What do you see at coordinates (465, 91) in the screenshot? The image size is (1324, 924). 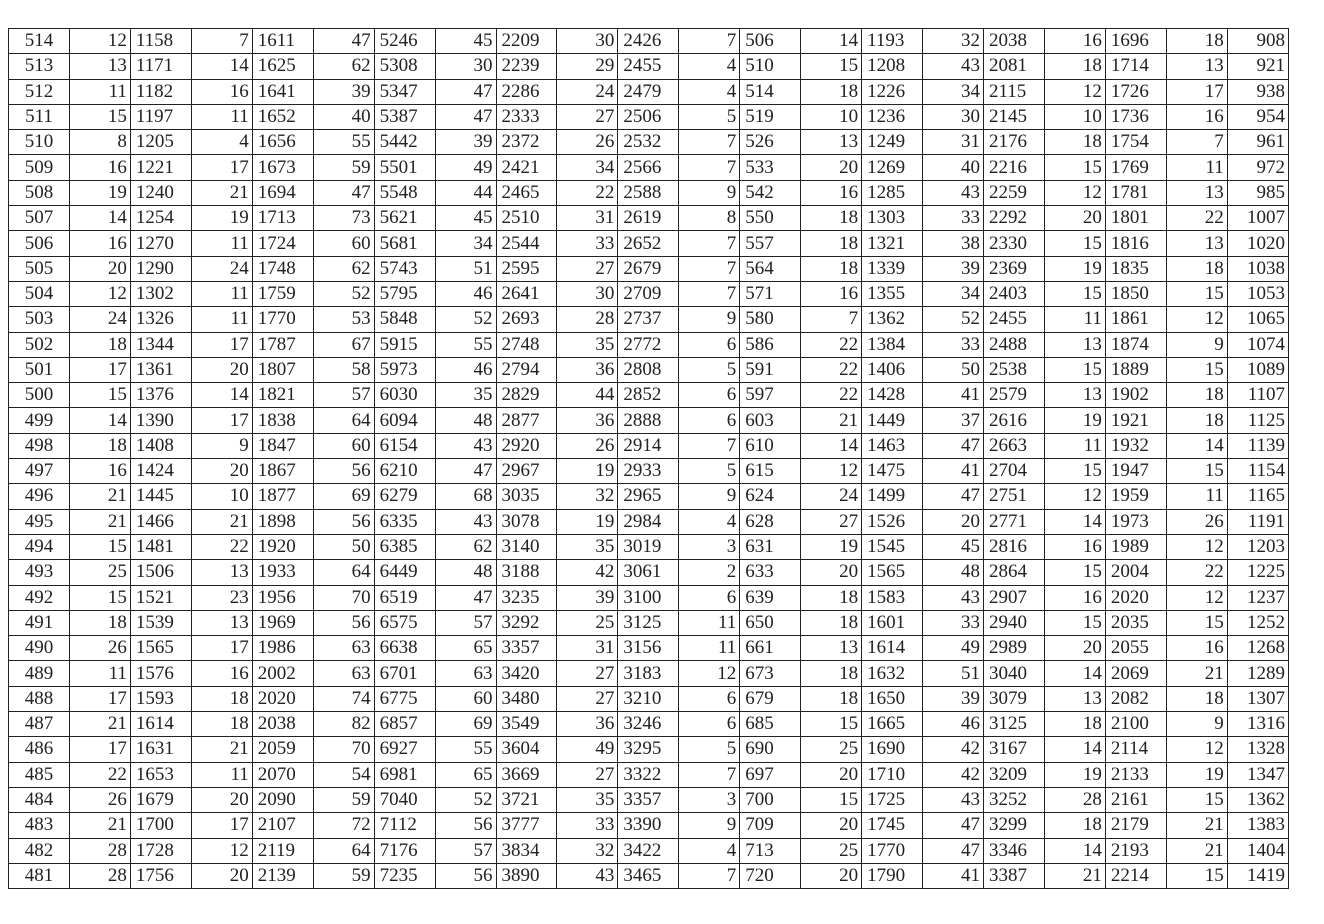 I see `count-cell: 47` at bounding box center [465, 91].